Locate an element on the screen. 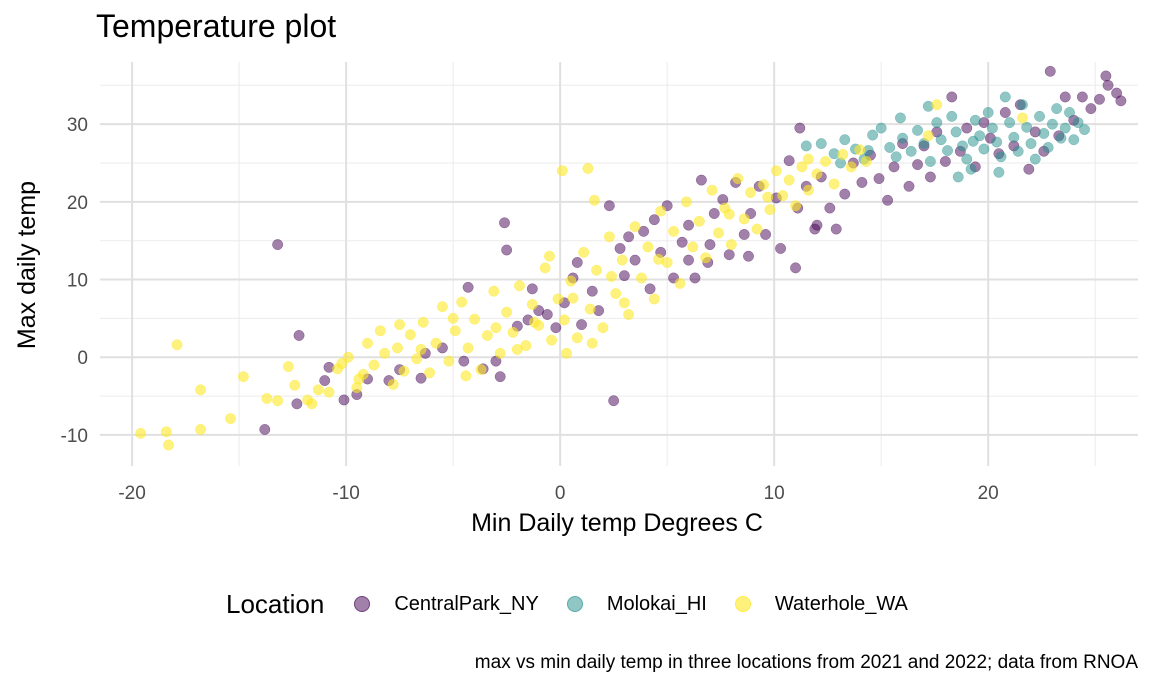 This screenshot has width=1152, height=691. y-axis-title: Max daily temp is located at coordinates (27, 265).